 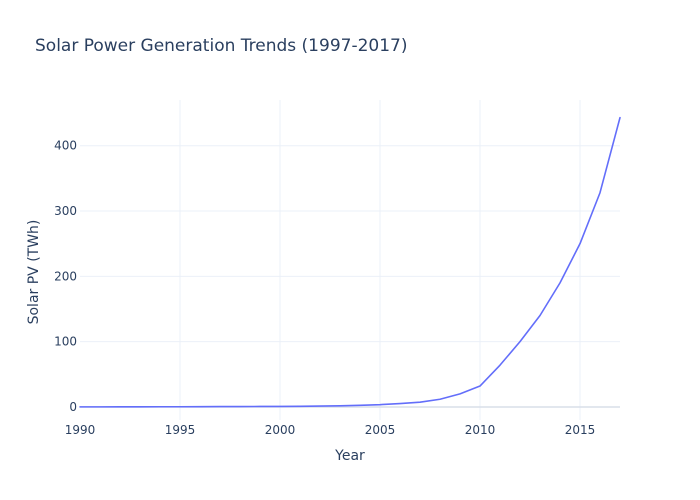 What do you see at coordinates (580, 430) in the screenshot?
I see `x-tick-label: 2015` at bounding box center [580, 430].